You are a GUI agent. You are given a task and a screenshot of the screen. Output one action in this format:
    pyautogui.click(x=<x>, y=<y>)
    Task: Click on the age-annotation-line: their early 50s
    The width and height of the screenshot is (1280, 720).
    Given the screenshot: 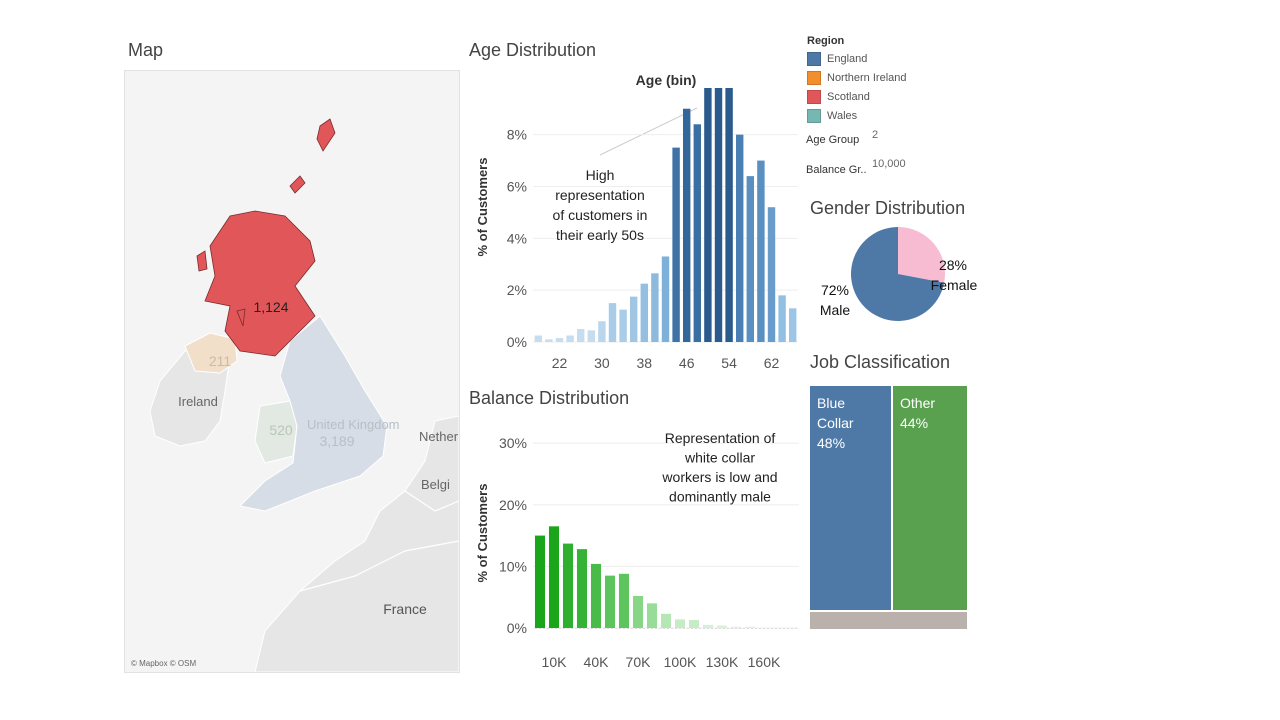 What is the action you would take?
    pyautogui.click(x=600, y=235)
    